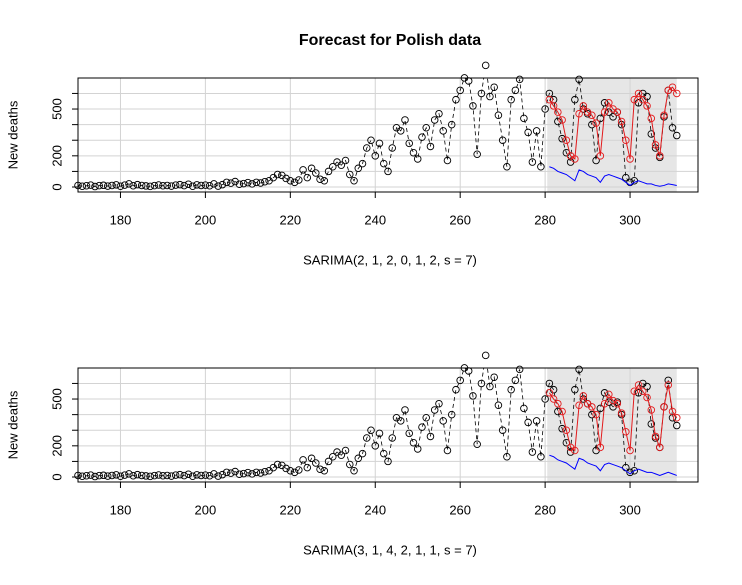 The height and width of the screenshot is (585, 742). I want to click on x-tick-label: 180, so click(121, 509).